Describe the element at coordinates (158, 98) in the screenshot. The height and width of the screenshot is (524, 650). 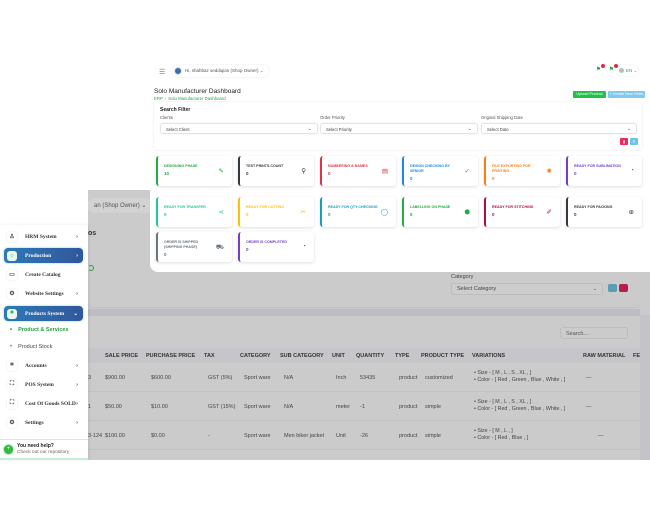
I see `breadcrumb-root: ERP` at that location.